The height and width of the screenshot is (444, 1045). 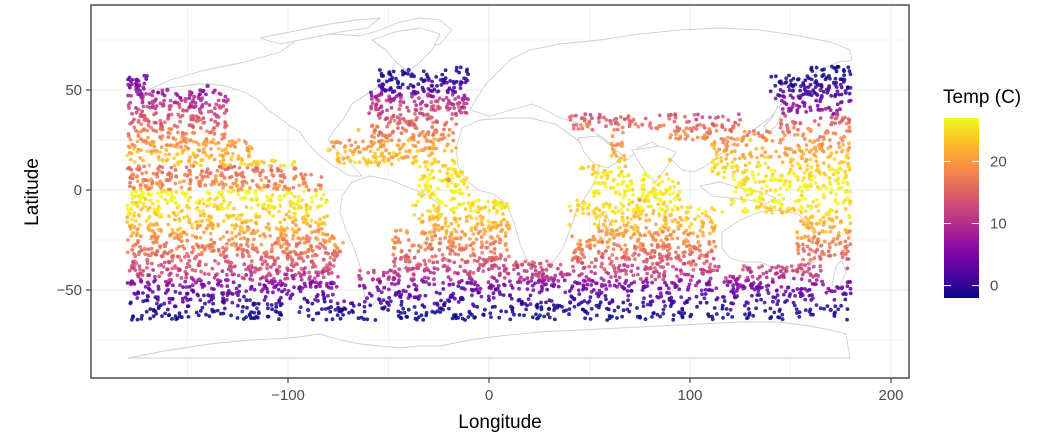 I want to click on color-legend: Temp (C) 0 10 20, so click(x=982, y=192).